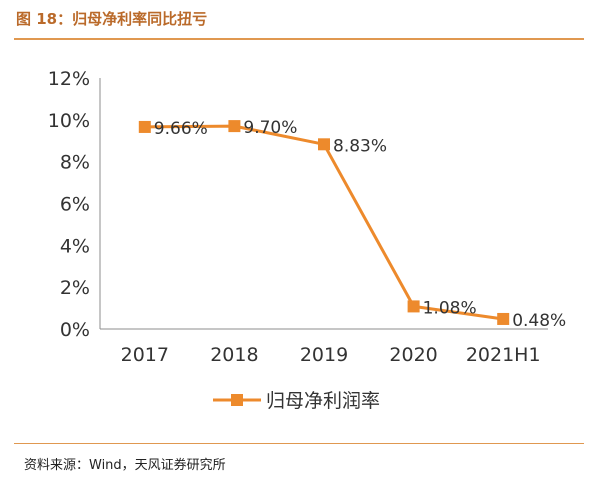 This screenshot has width=596, height=484. I want to click on source-note: 资料来源：Wind，天风证券研究所, so click(125, 465).